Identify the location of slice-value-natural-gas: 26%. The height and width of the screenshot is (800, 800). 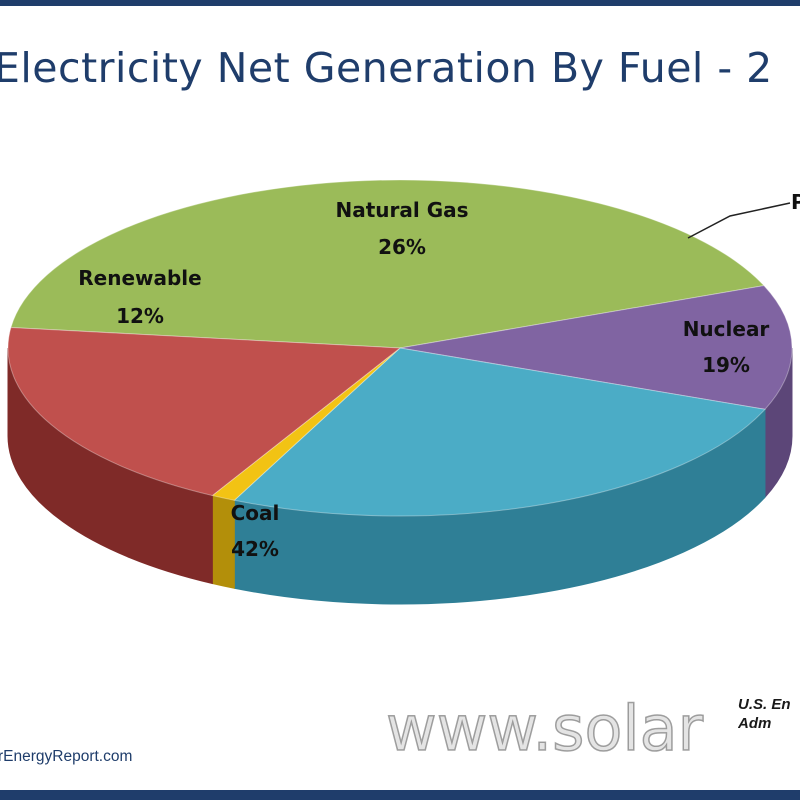
(402, 247).